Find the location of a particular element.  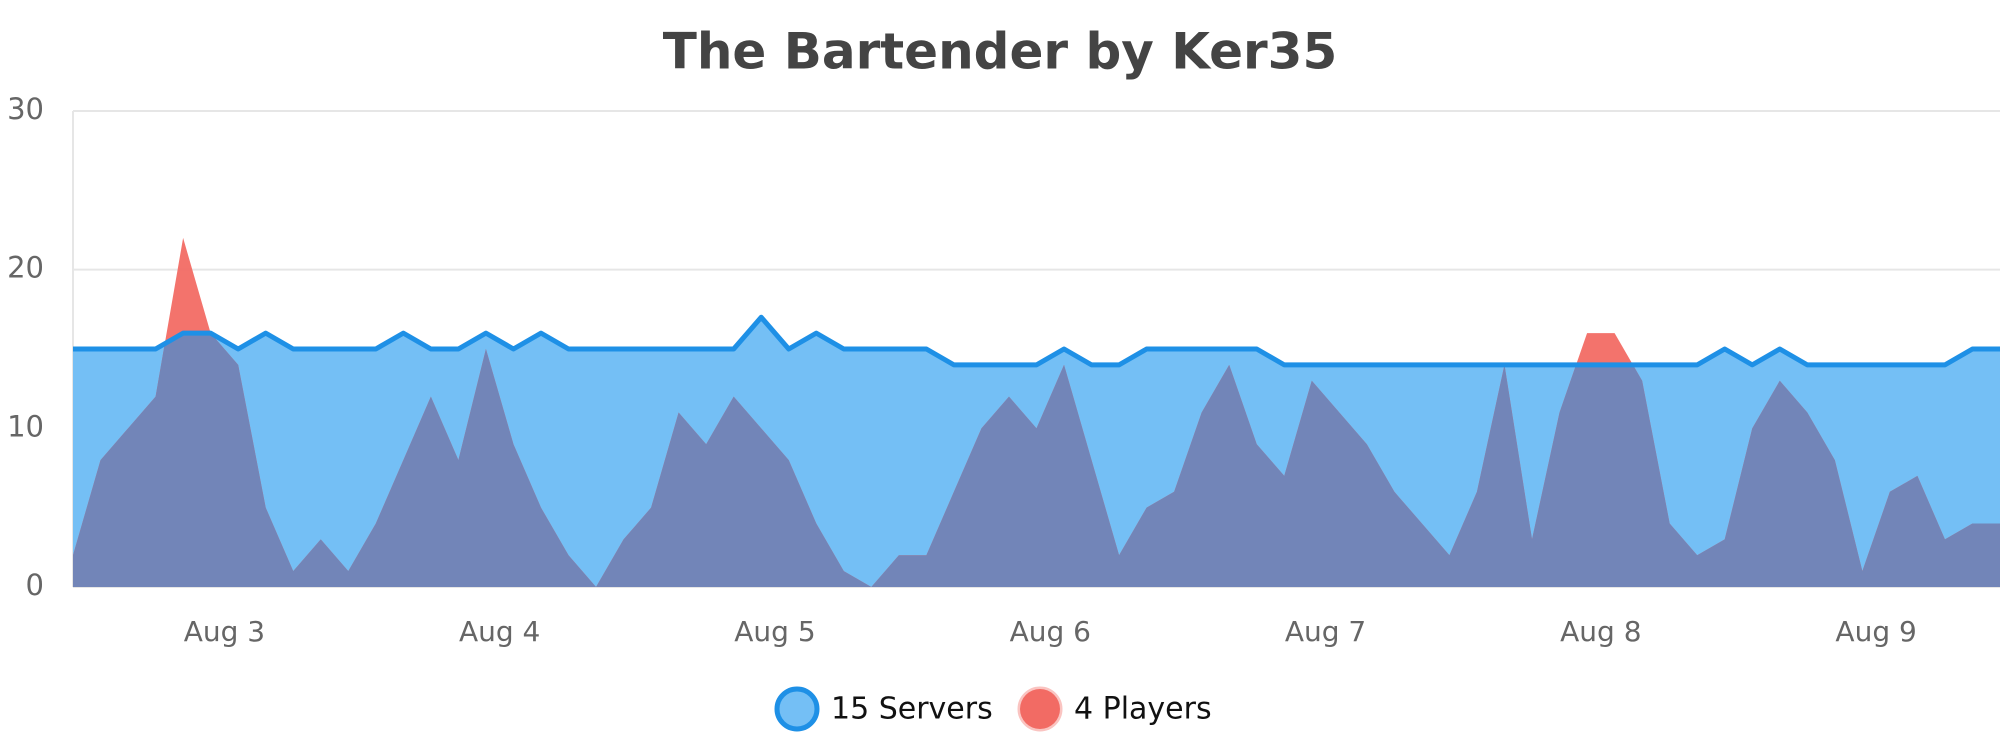

legend-label: 15 Servers is located at coordinates (912, 709).